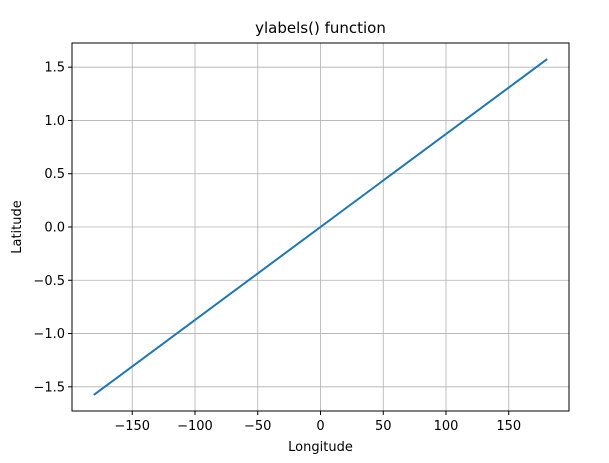 The width and height of the screenshot is (609, 463). I want to click on y-axis-label: Latitude, so click(17, 227).